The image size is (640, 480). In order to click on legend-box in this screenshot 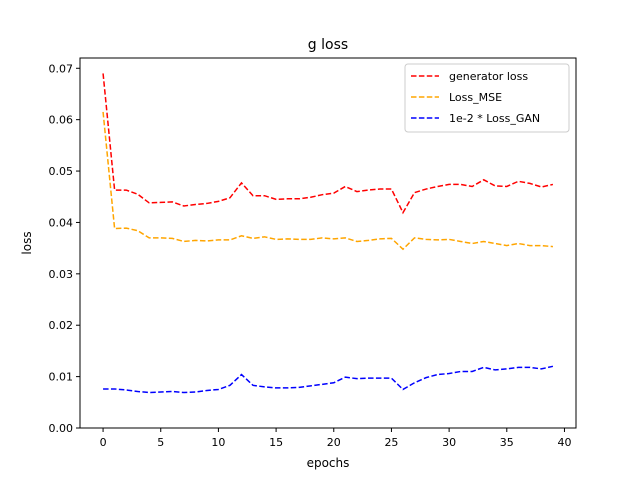, I will do `click(487, 98)`.